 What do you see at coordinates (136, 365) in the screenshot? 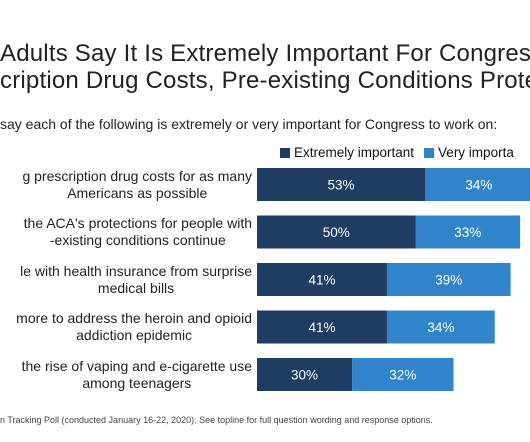
I see `category-label-line: the rise of vaping and e-cigarette use` at bounding box center [136, 365].